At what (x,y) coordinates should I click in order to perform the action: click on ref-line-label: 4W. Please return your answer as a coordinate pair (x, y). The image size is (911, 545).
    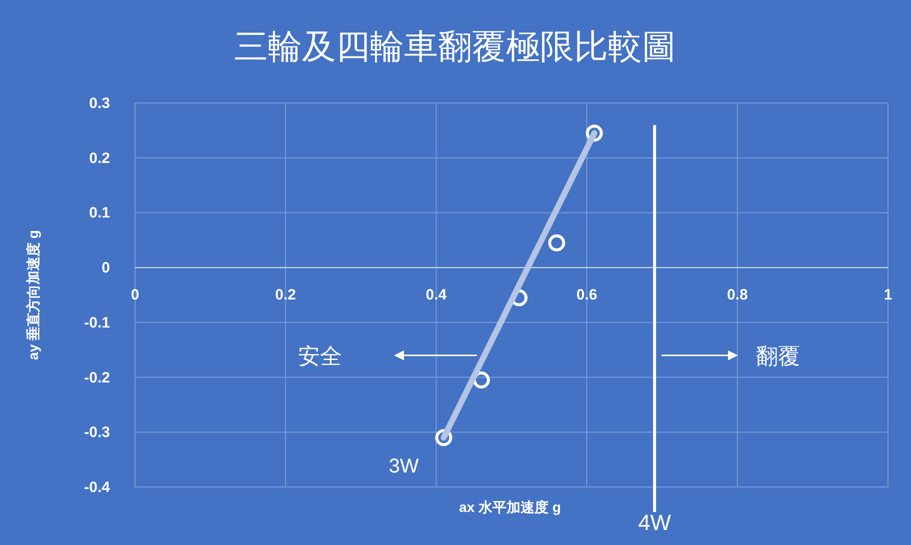
    Looking at the image, I should click on (655, 522).